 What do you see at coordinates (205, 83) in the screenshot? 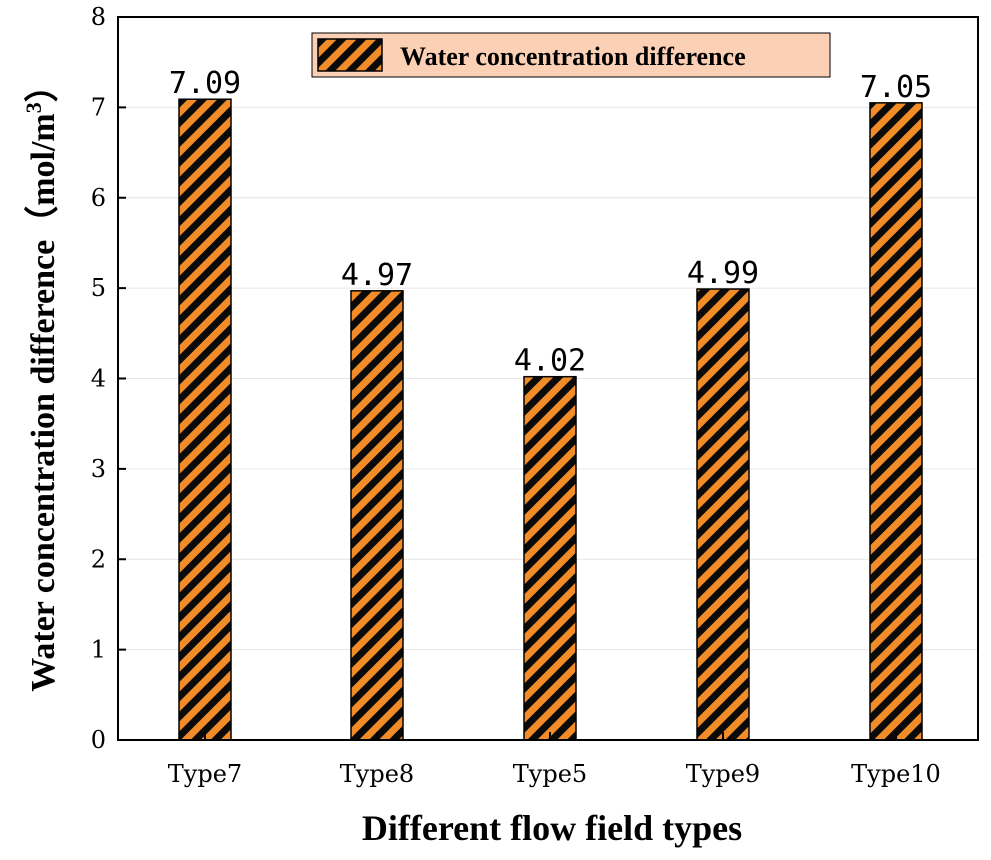
I see `data-label-type7: 7.09` at bounding box center [205, 83].